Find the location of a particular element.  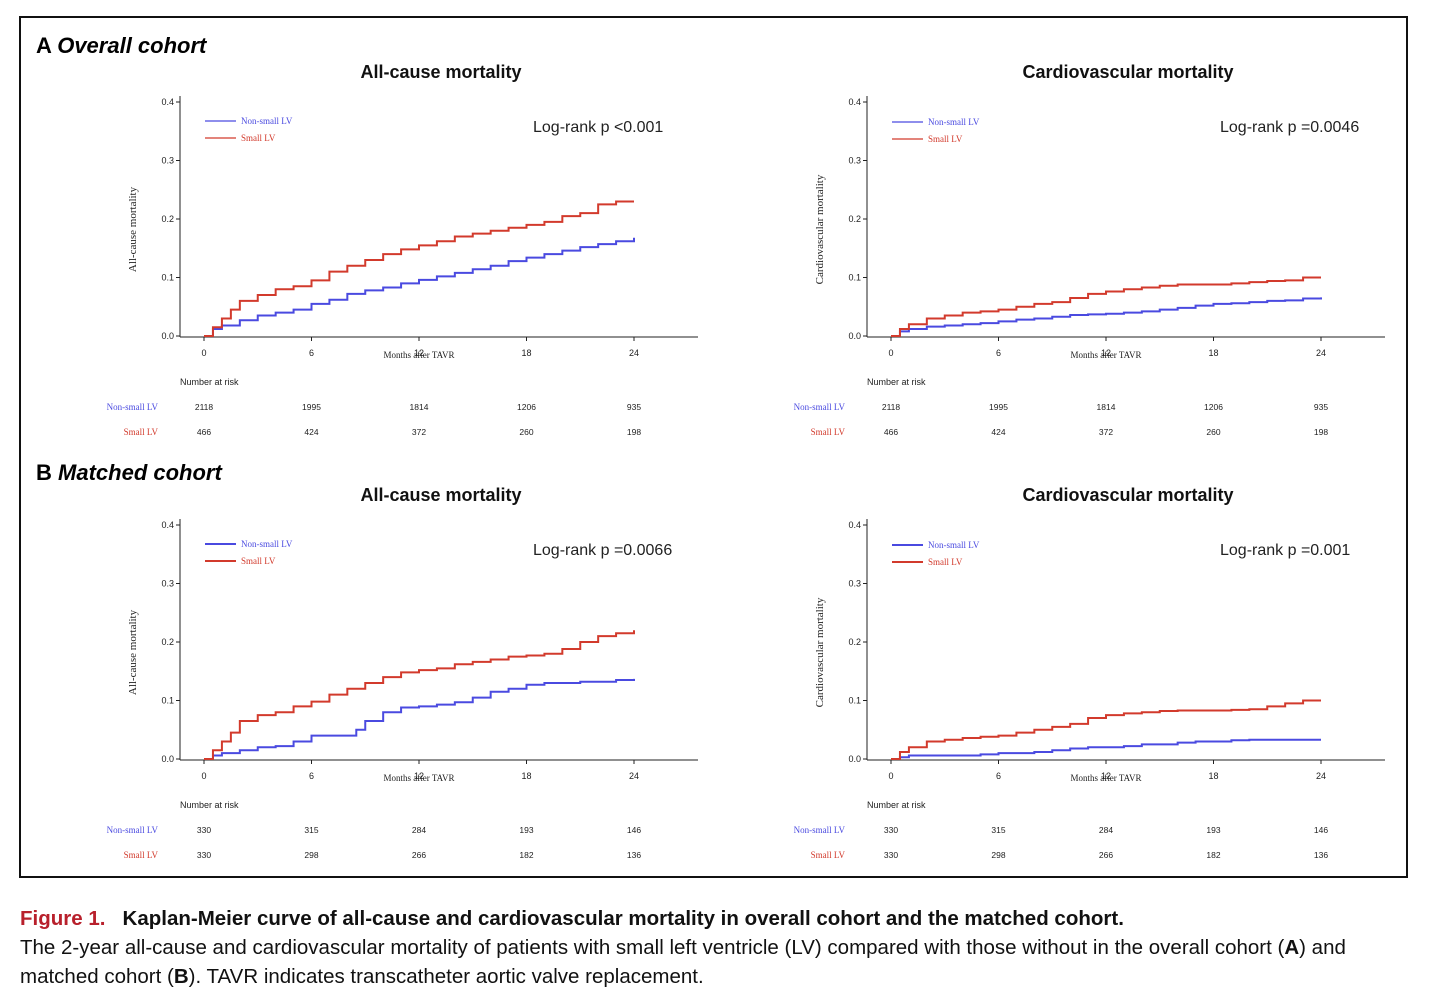

risk-count: 466 is located at coordinates (891, 432).